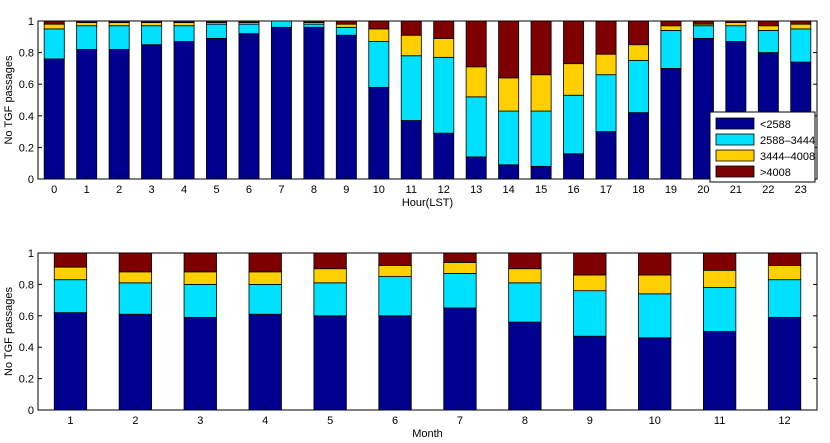 The width and height of the screenshot is (830, 443). Describe the element at coordinates (9, 331) in the screenshot. I see `month-y-axis-label: No TGF passages` at that location.